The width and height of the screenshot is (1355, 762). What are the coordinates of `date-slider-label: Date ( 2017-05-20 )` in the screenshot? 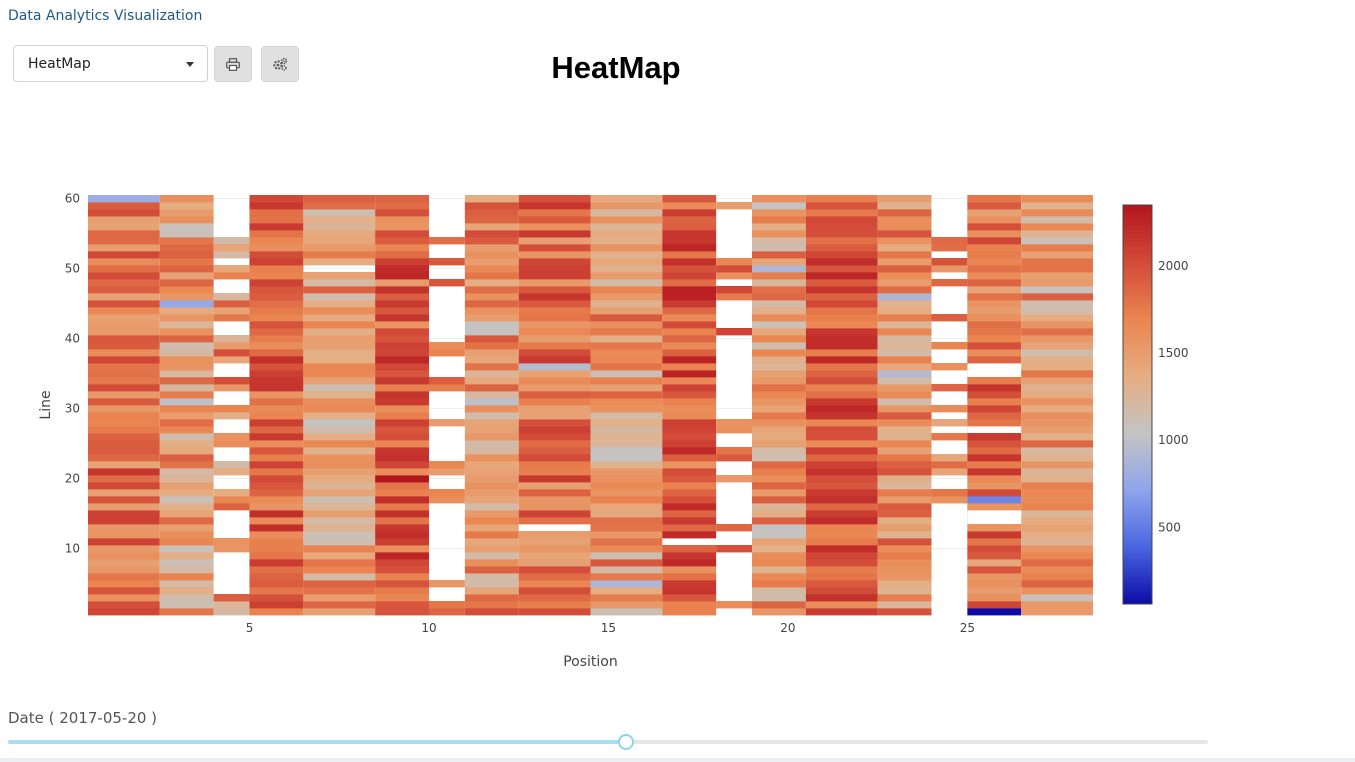 It's located at (83, 718).